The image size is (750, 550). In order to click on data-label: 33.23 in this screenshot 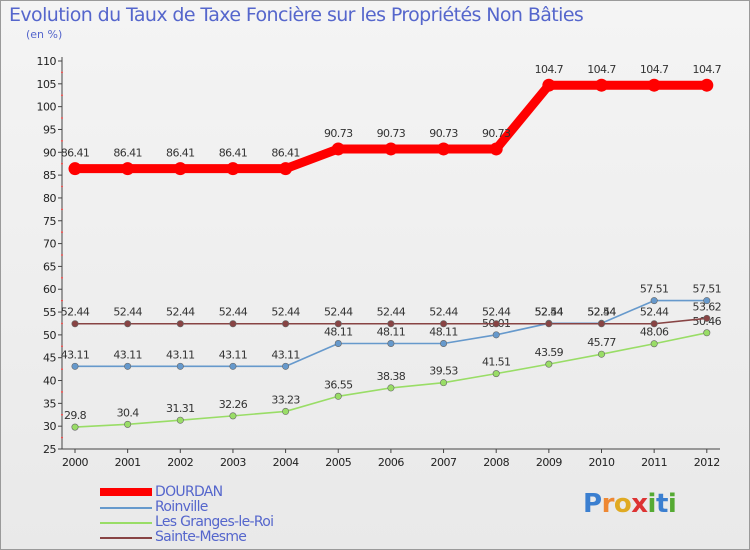, I will do `click(285, 399)`.